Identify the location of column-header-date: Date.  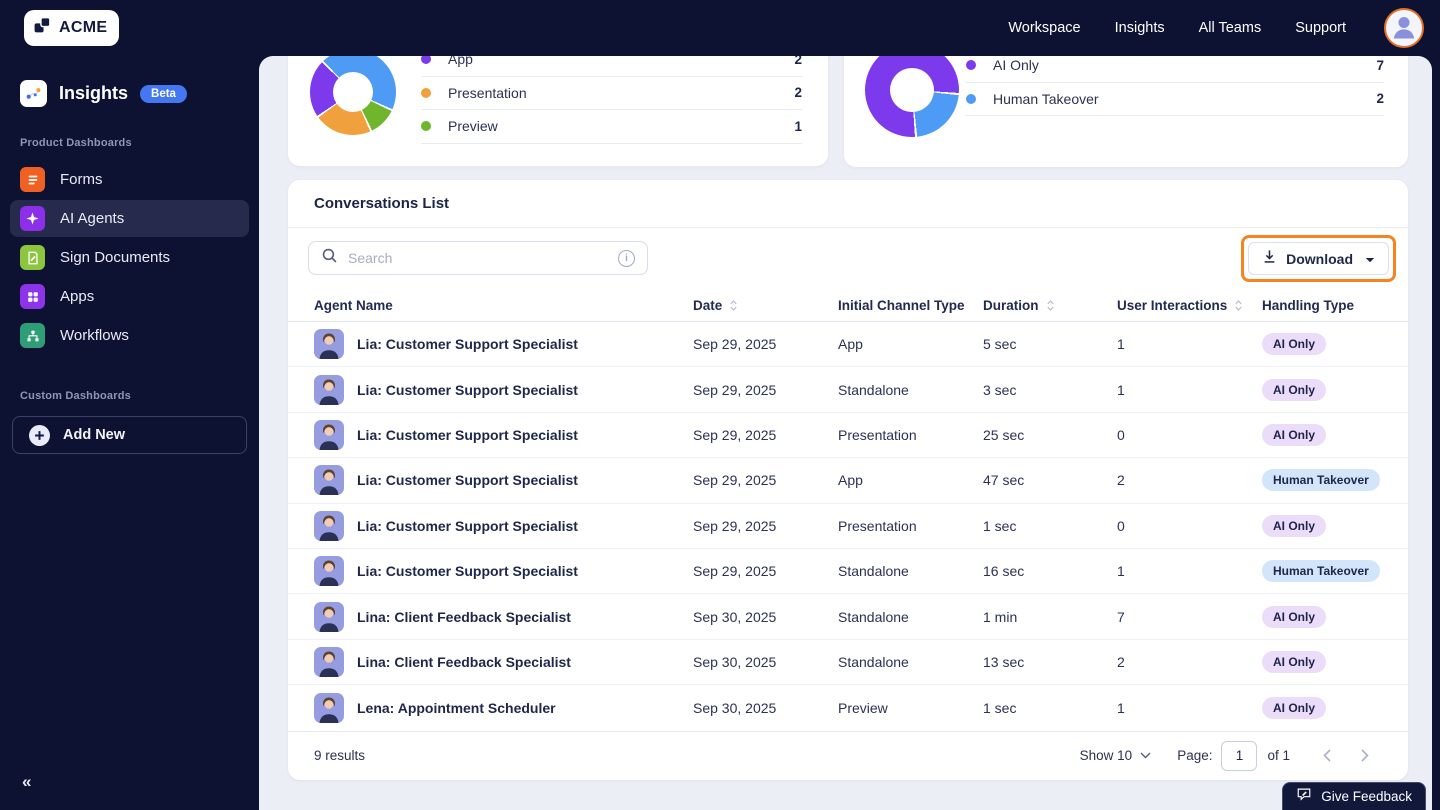
(765, 305).